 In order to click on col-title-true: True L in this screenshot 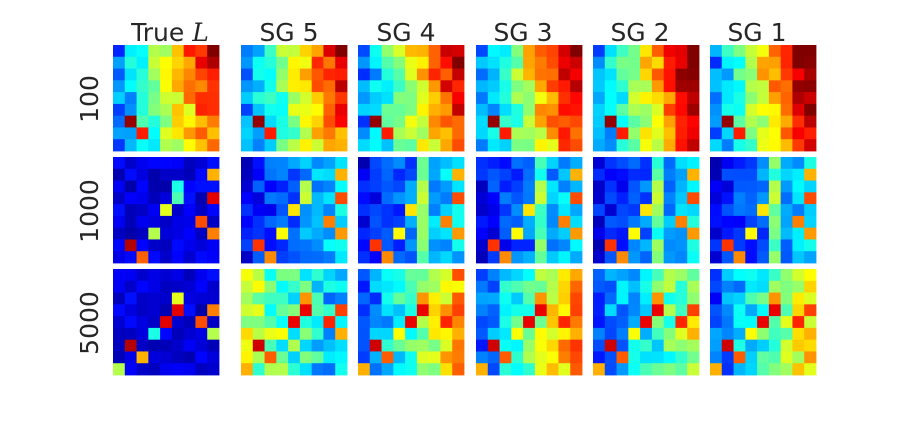, I will do `click(169, 32)`.